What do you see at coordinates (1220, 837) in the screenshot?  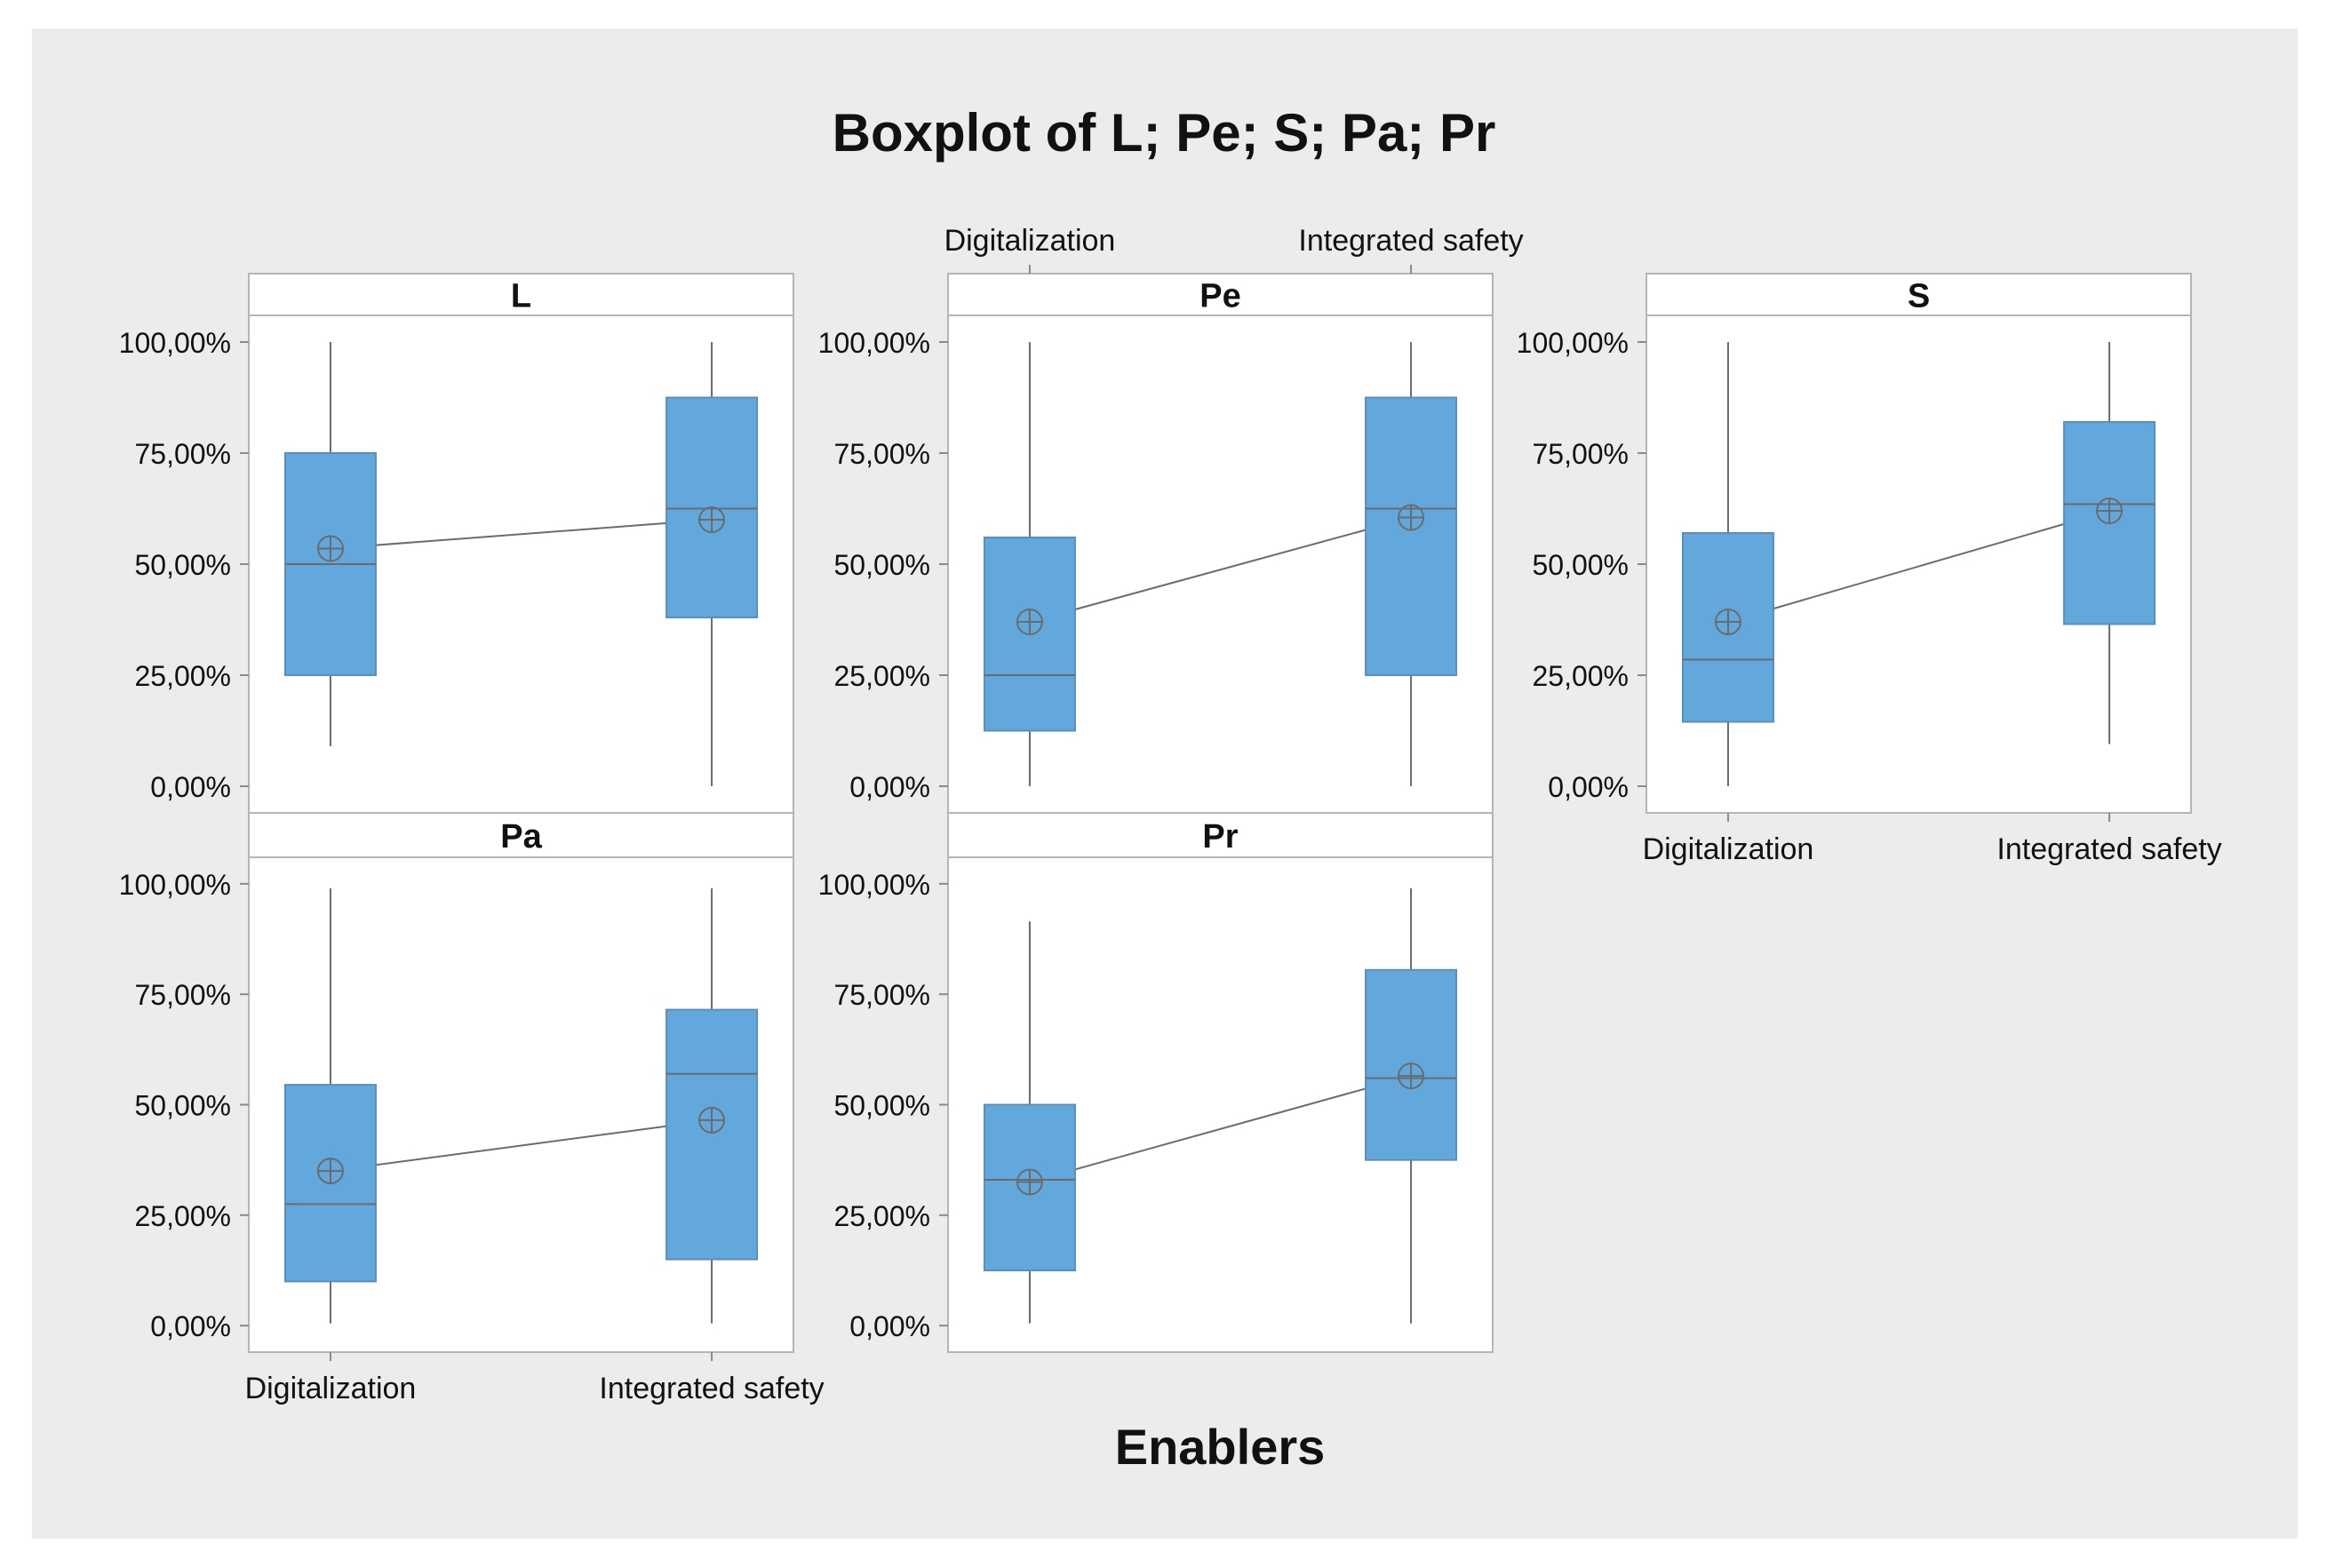 I see `panel-header-label: Pr` at bounding box center [1220, 837].